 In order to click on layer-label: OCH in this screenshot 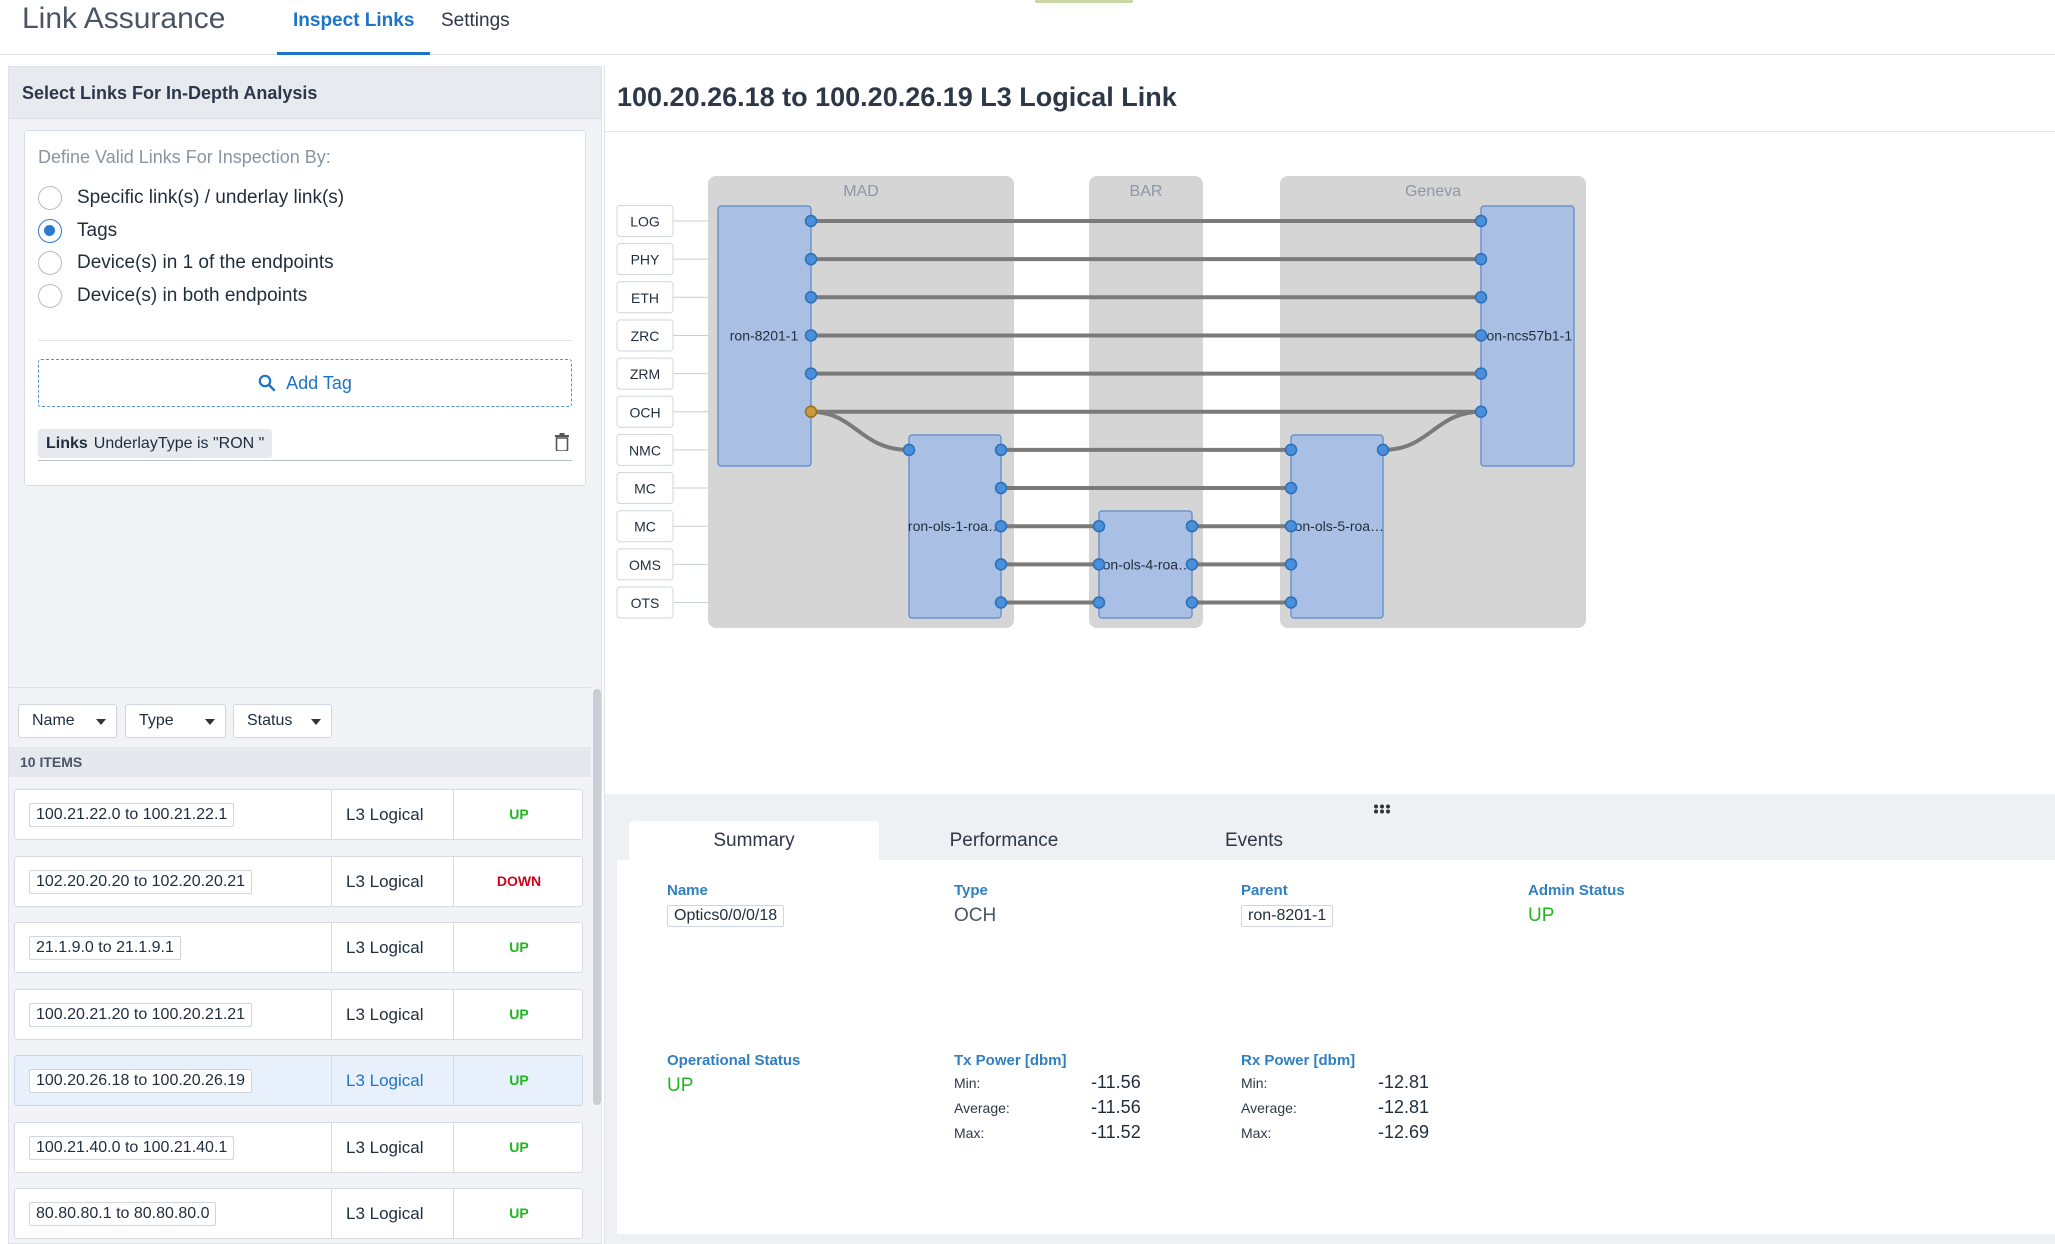, I will do `click(644, 412)`.